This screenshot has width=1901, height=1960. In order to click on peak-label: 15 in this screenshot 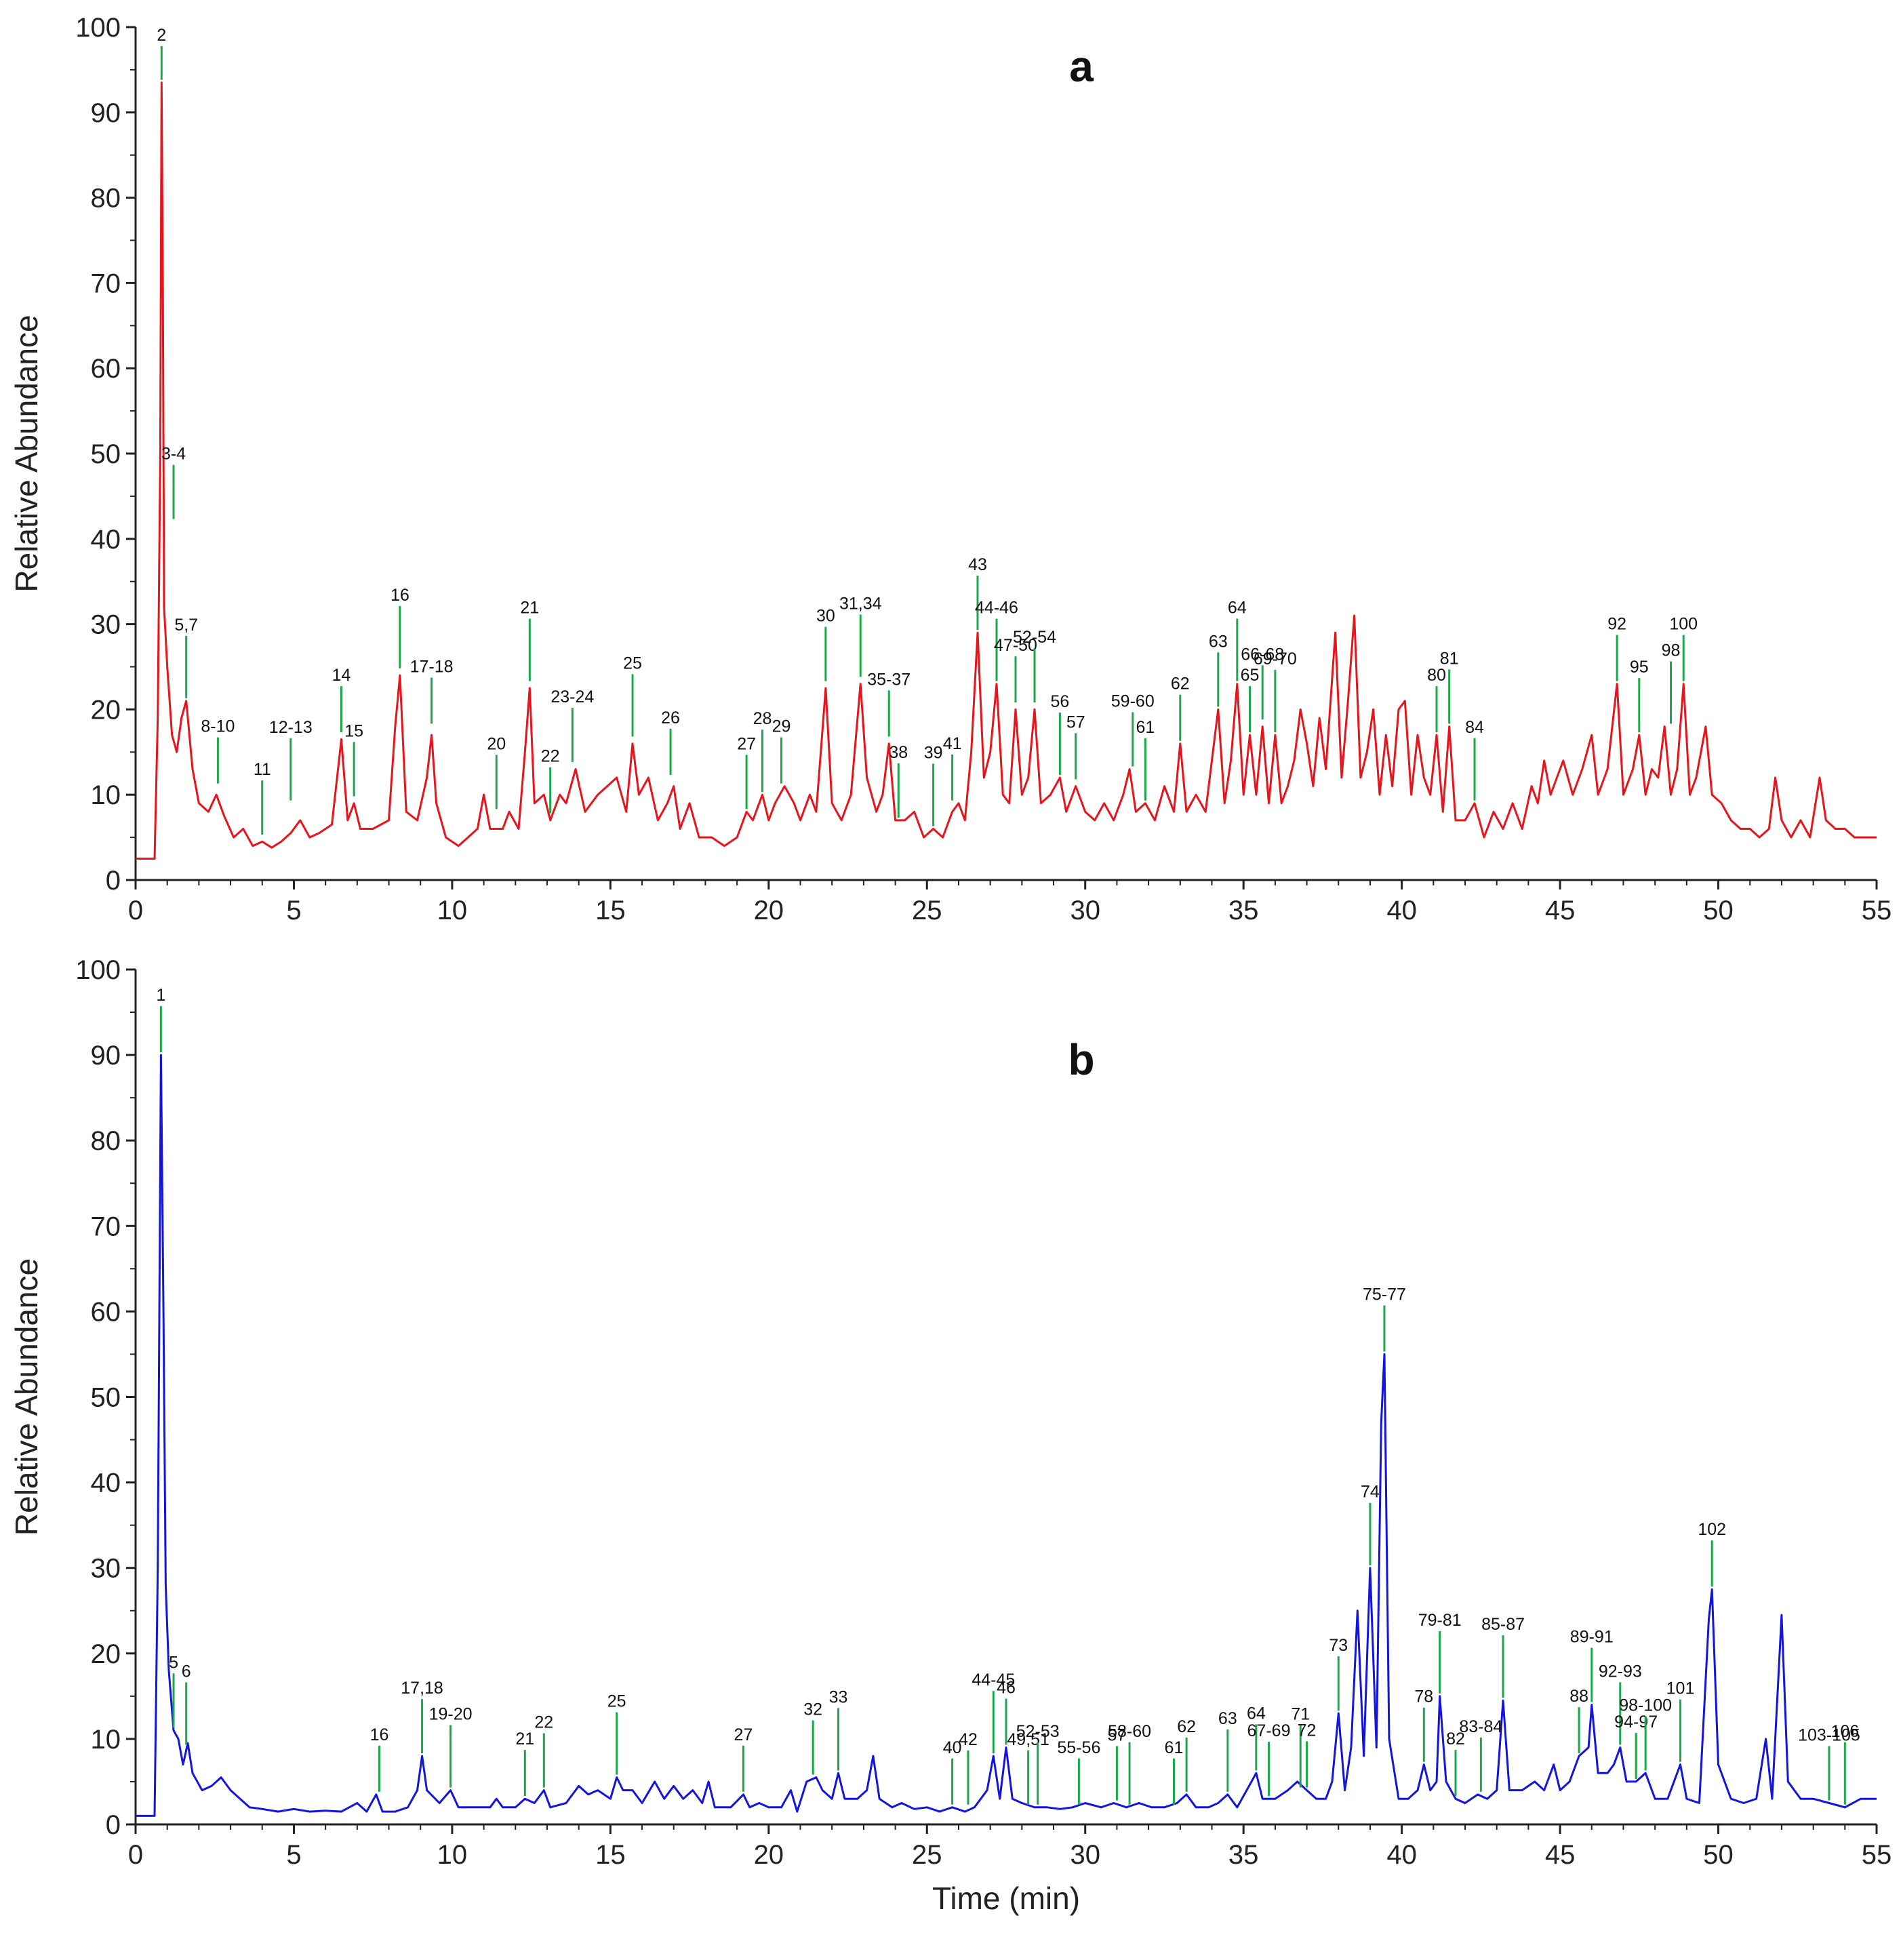, I will do `click(354, 730)`.